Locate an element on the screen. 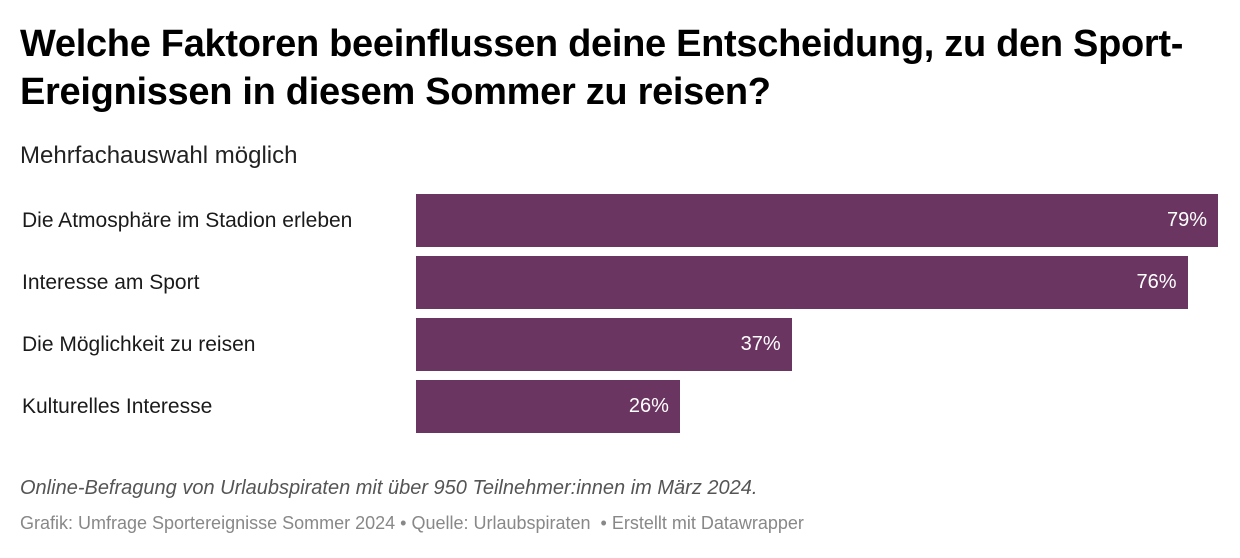 This screenshot has width=1240, height=558. bar-value-label: 37% is located at coordinates (760, 344).